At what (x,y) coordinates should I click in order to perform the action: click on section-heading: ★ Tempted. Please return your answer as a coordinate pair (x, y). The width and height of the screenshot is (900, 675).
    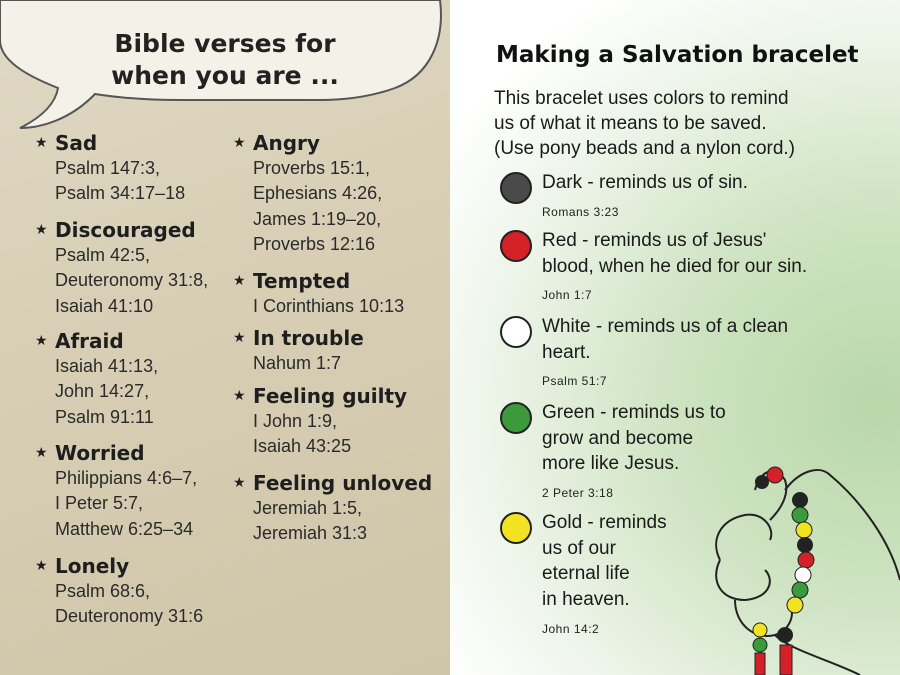
    Looking at the image, I should click on (318, 281).